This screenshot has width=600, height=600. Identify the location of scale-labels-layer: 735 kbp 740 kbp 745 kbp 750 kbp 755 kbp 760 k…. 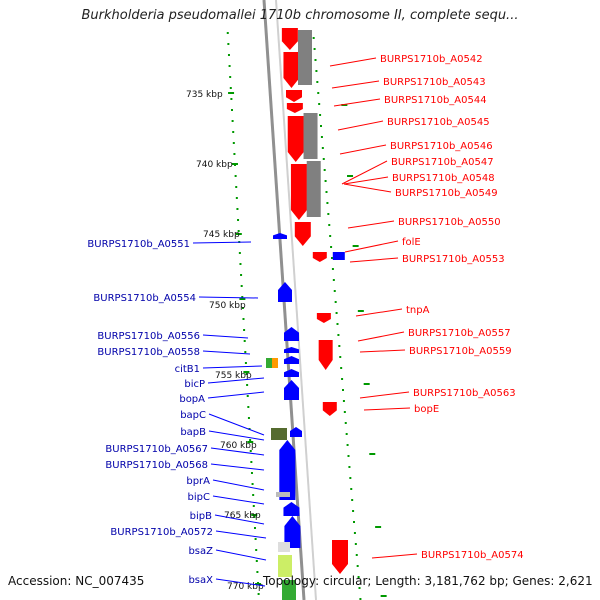
(225, 341).